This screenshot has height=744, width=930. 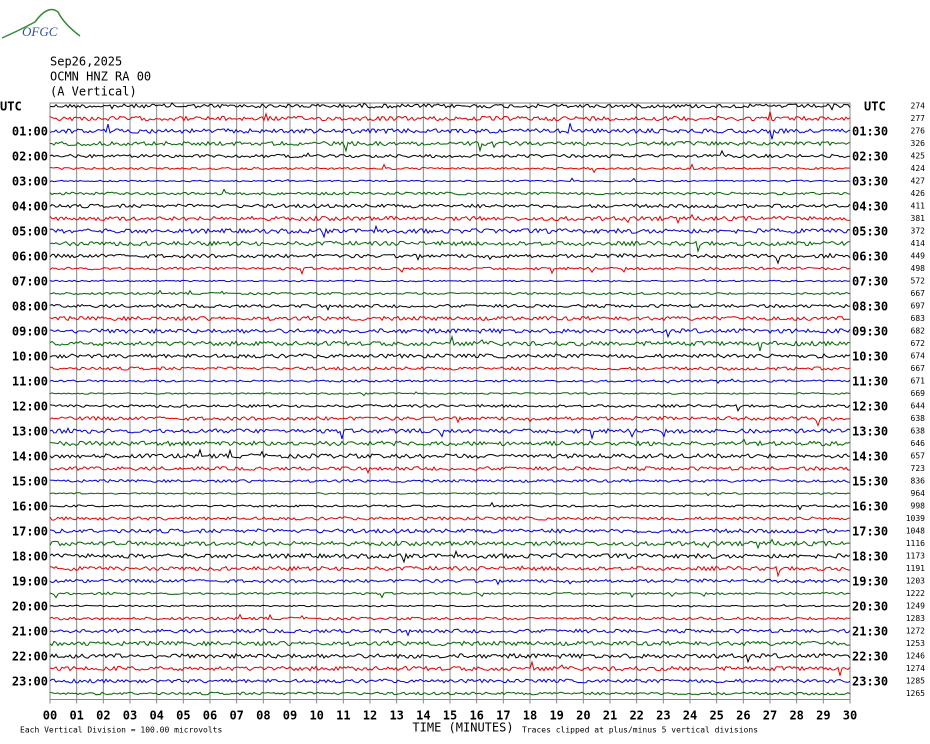 I want to click on left-hour-label: 03:00, so click(x=30, y=182).